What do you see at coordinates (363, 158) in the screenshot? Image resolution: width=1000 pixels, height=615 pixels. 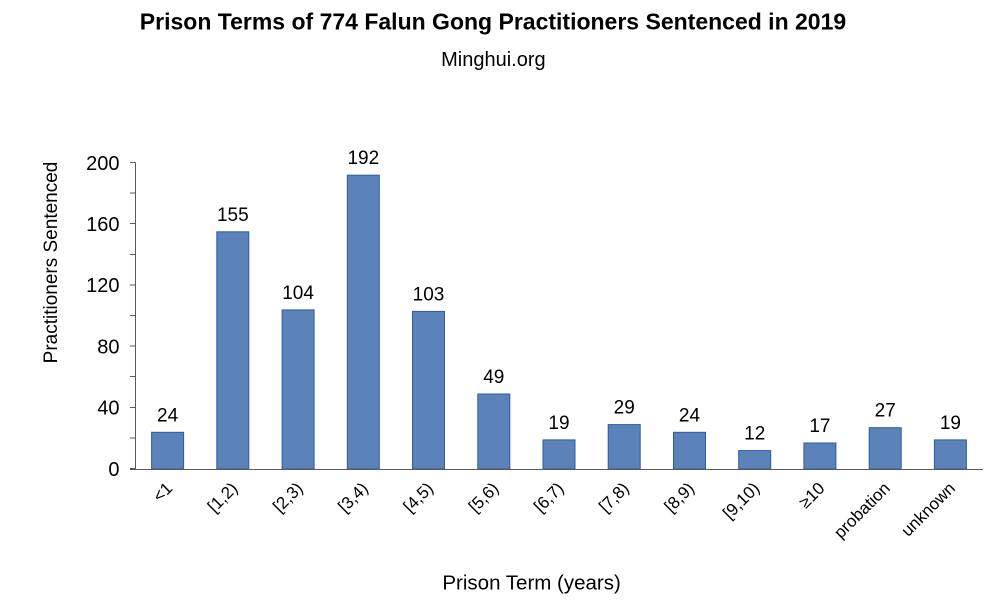 I see `svg-text: 192` at bounding box center [363, 158].